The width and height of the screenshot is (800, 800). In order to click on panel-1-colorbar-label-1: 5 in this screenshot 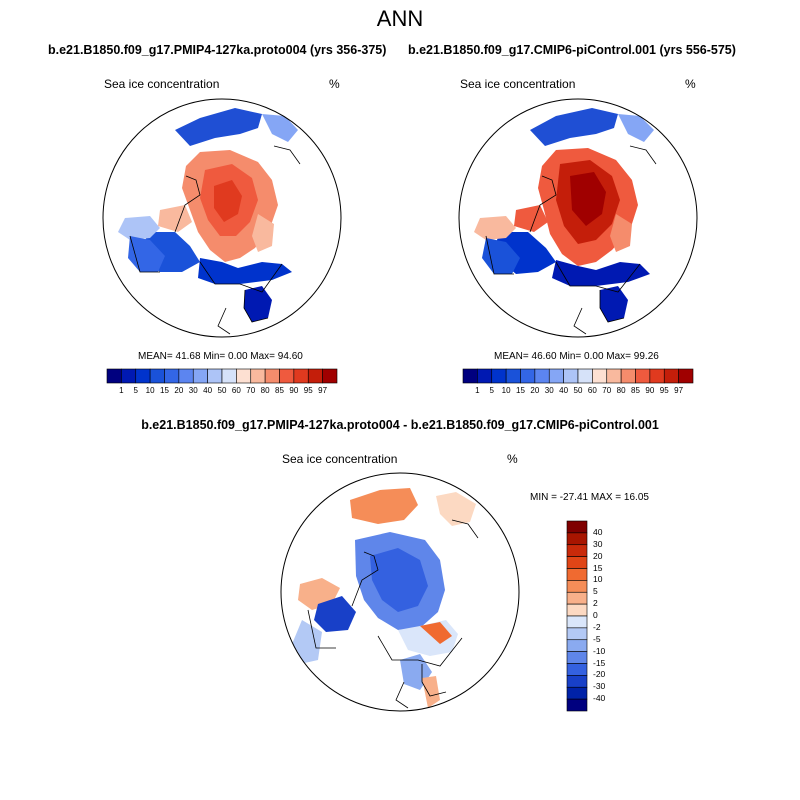, I will do `click(135, 390)`.